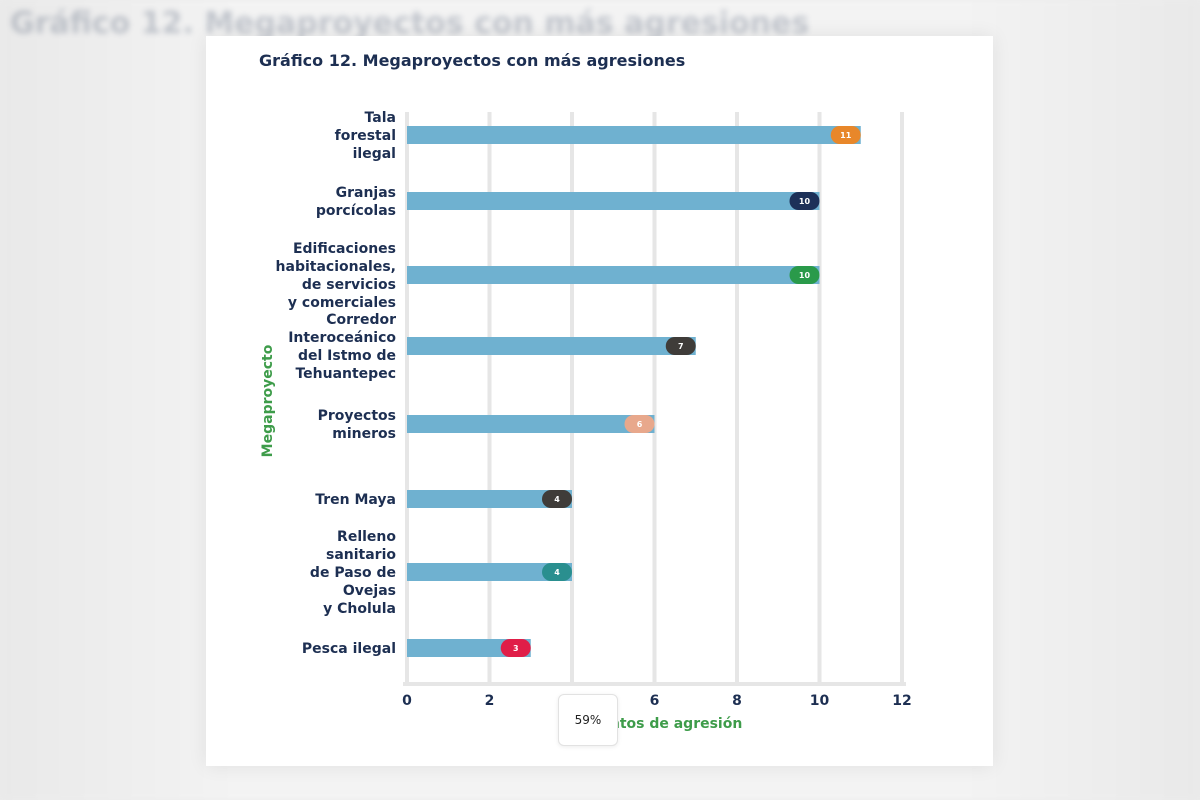 The width and height of the screenshot is (1200, 800). I want to click on data-label-1: 10, so click(805, 201).